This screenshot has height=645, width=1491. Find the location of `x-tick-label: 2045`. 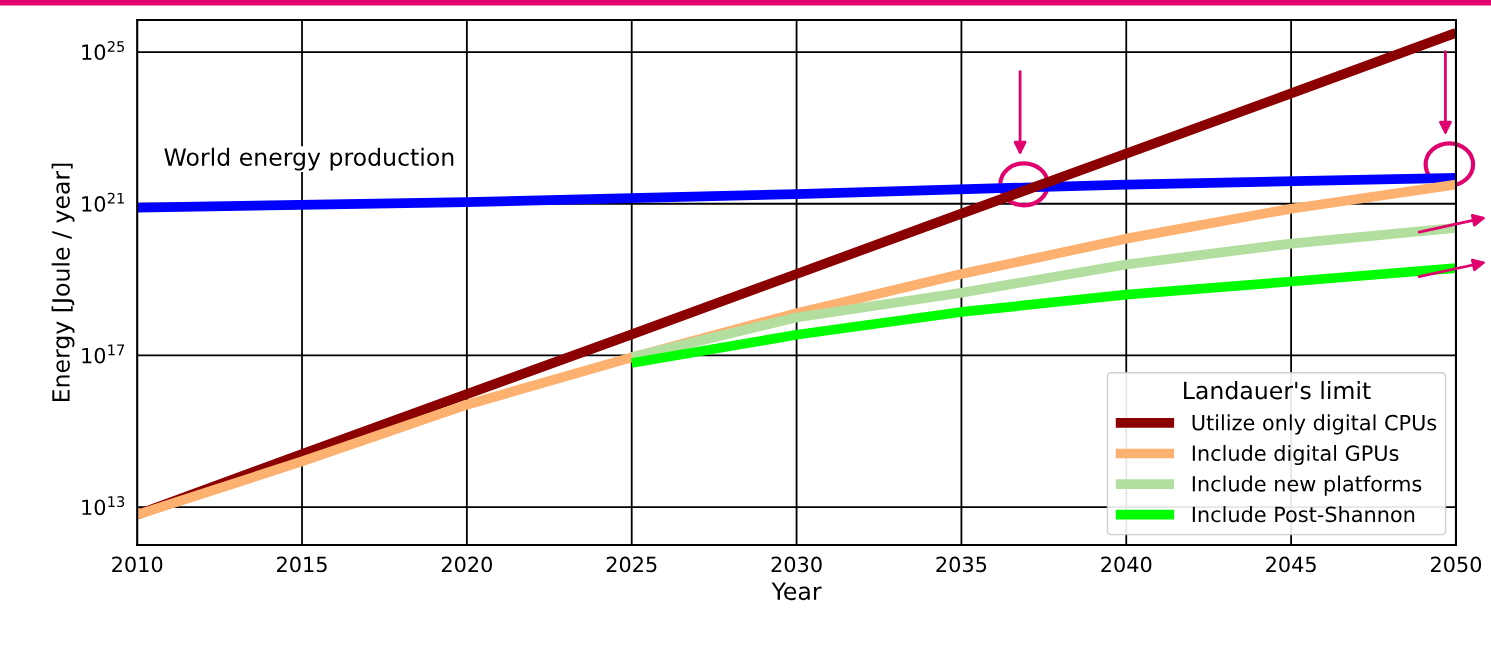

x-tick-label: 2045 is located at coordinates (1291, 564).